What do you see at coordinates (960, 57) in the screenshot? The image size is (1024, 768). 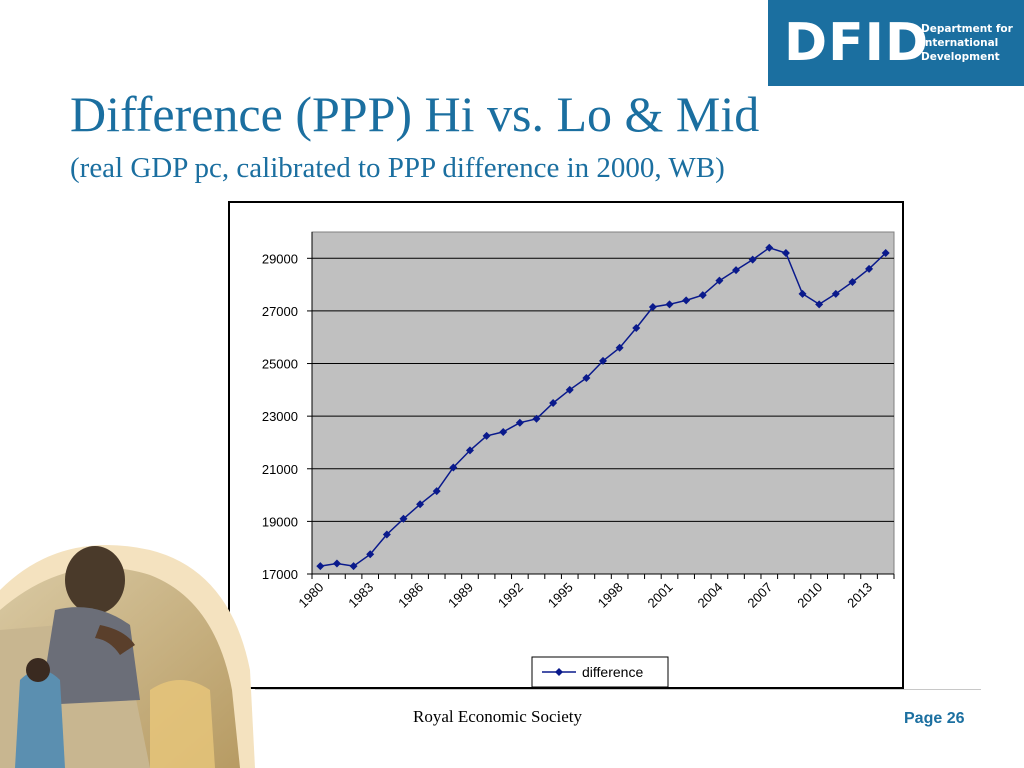 I see `logo-line: Development` at bounding box center [960, 57].